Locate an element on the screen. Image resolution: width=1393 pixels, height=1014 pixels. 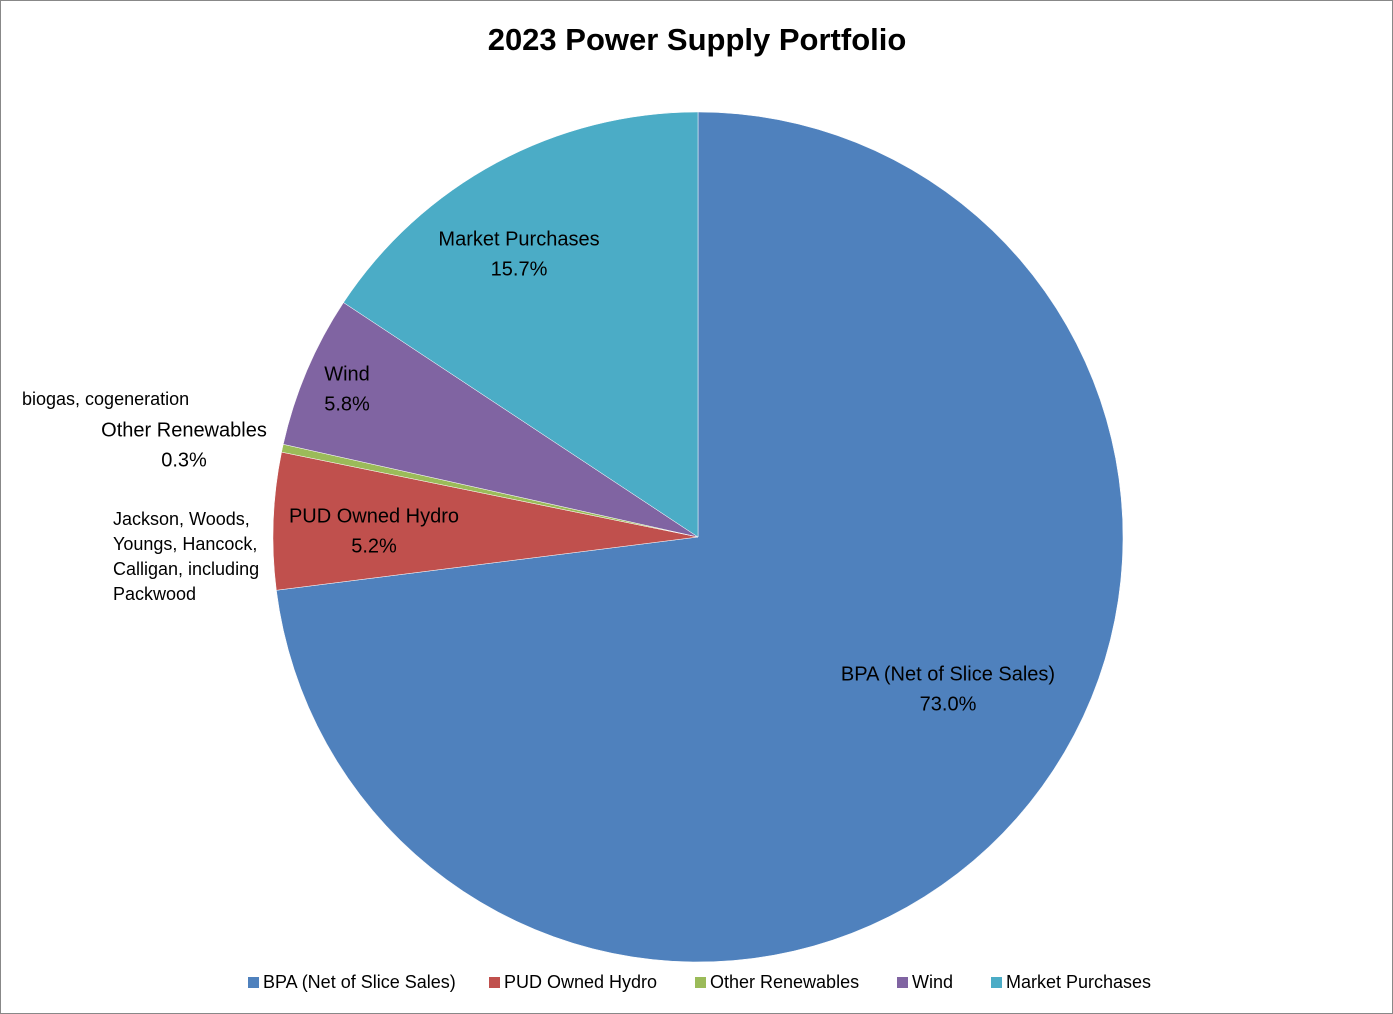
legend-label: Market Purchases is located at coordinates (1078, 982).